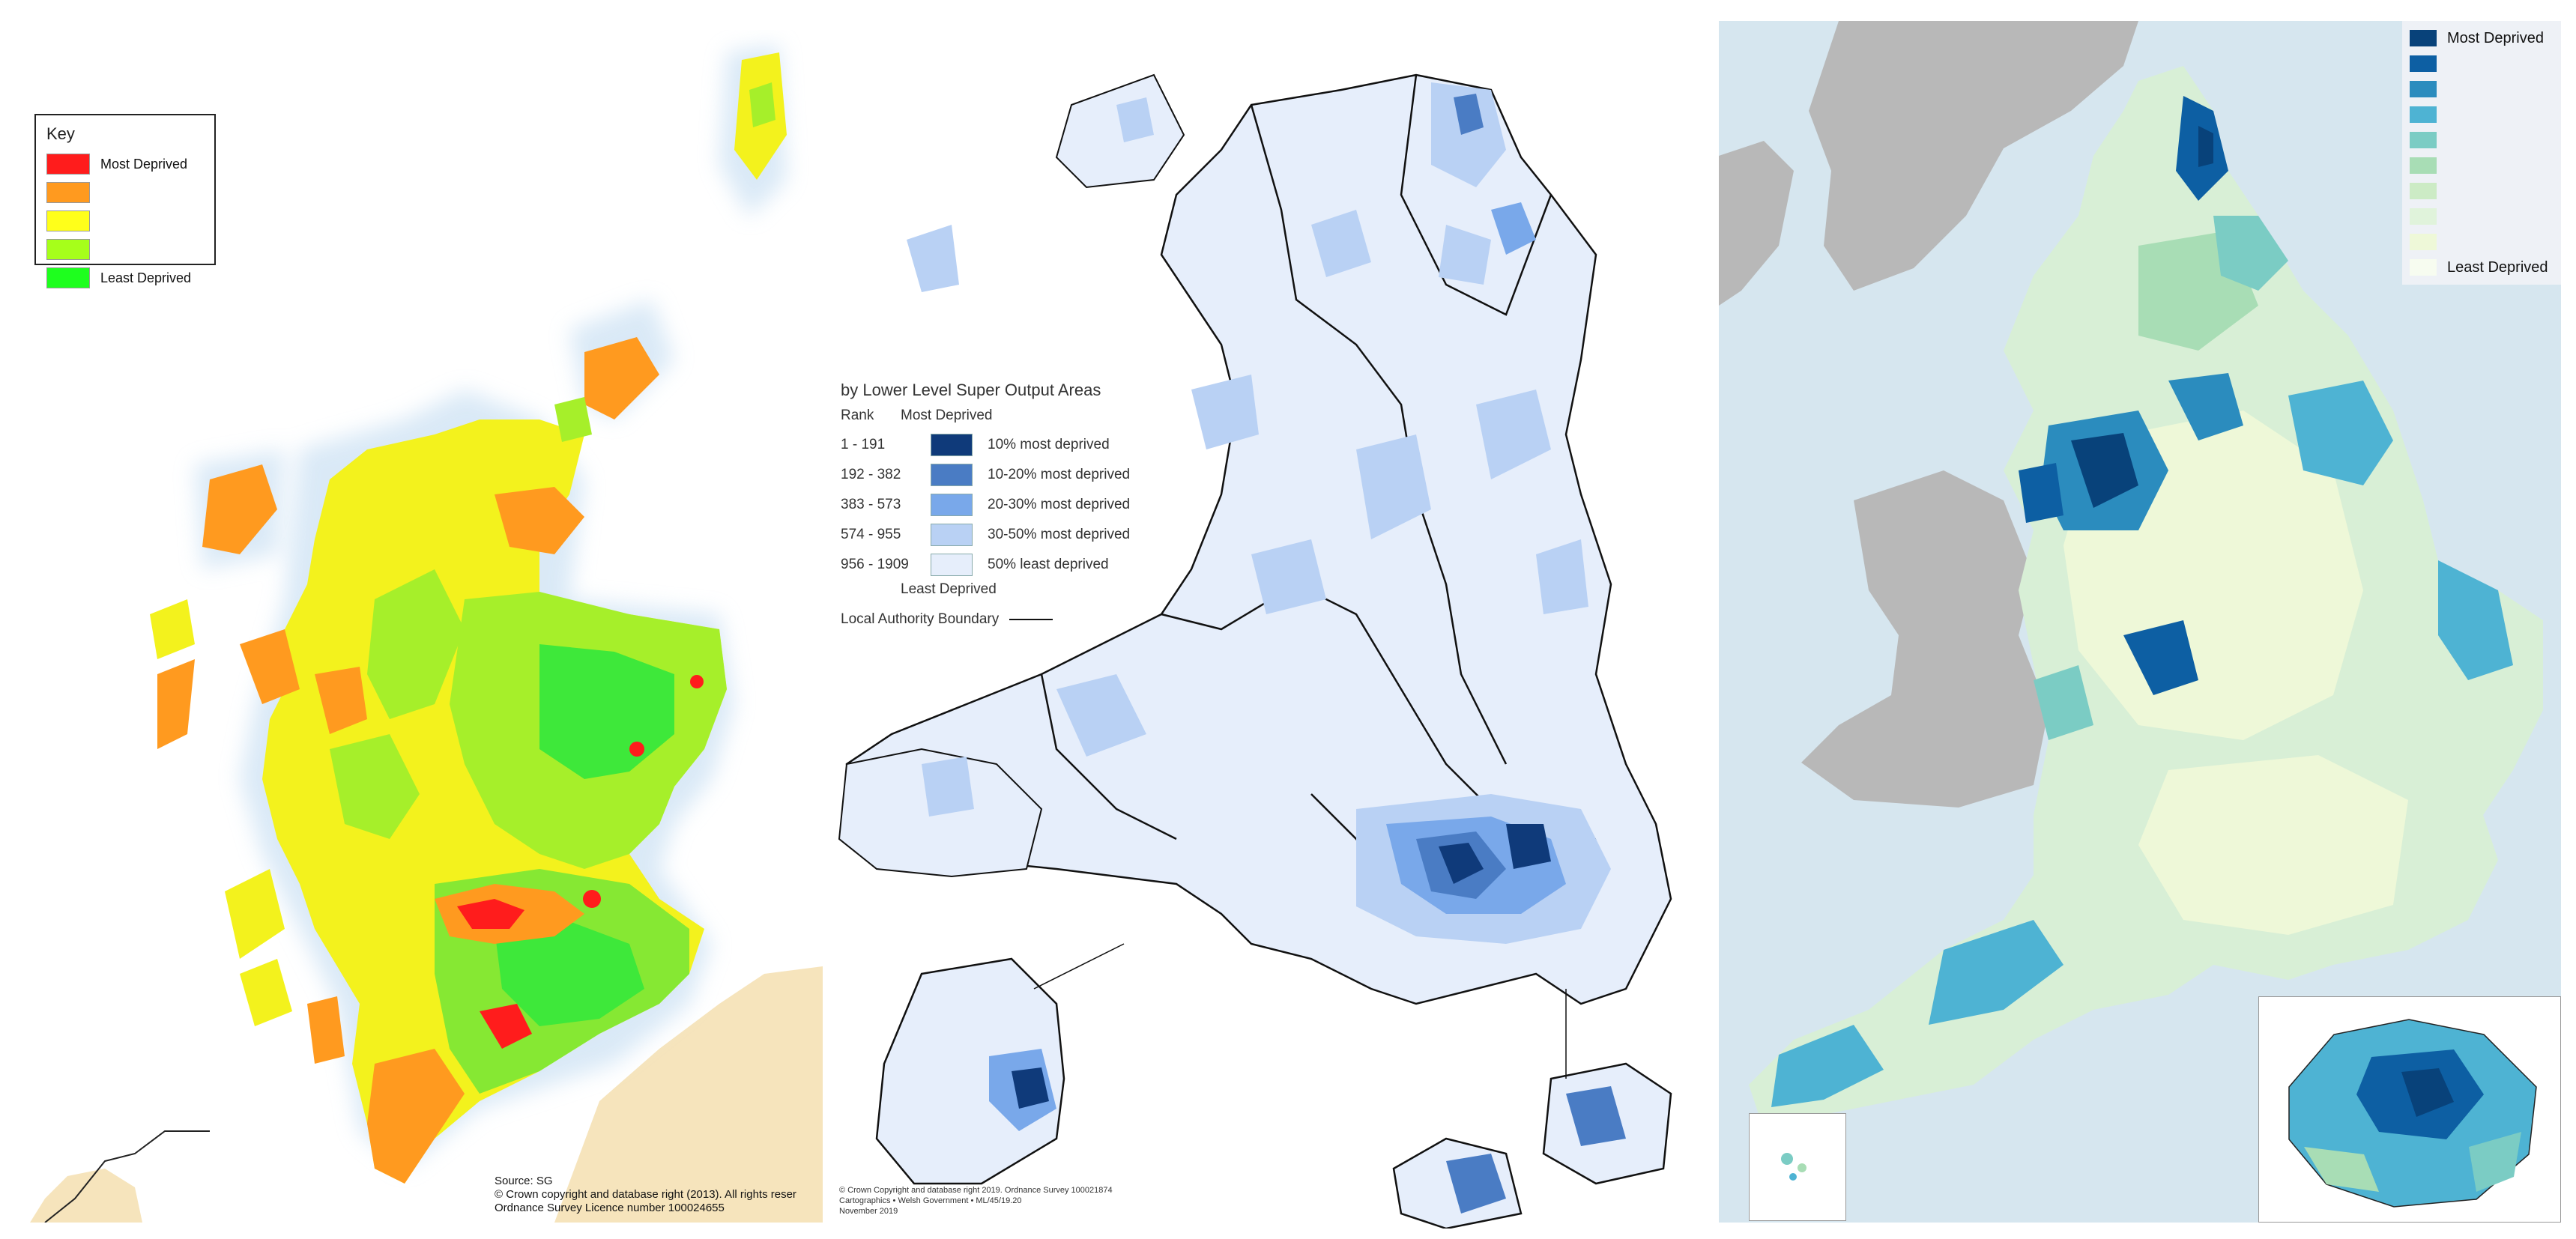 Image resolution: width=2576 pixels, height=1239 pixels. Describe the element at coordinates (524, 1181) in the screenshot. I see `source-line: Source: SG` at that location.